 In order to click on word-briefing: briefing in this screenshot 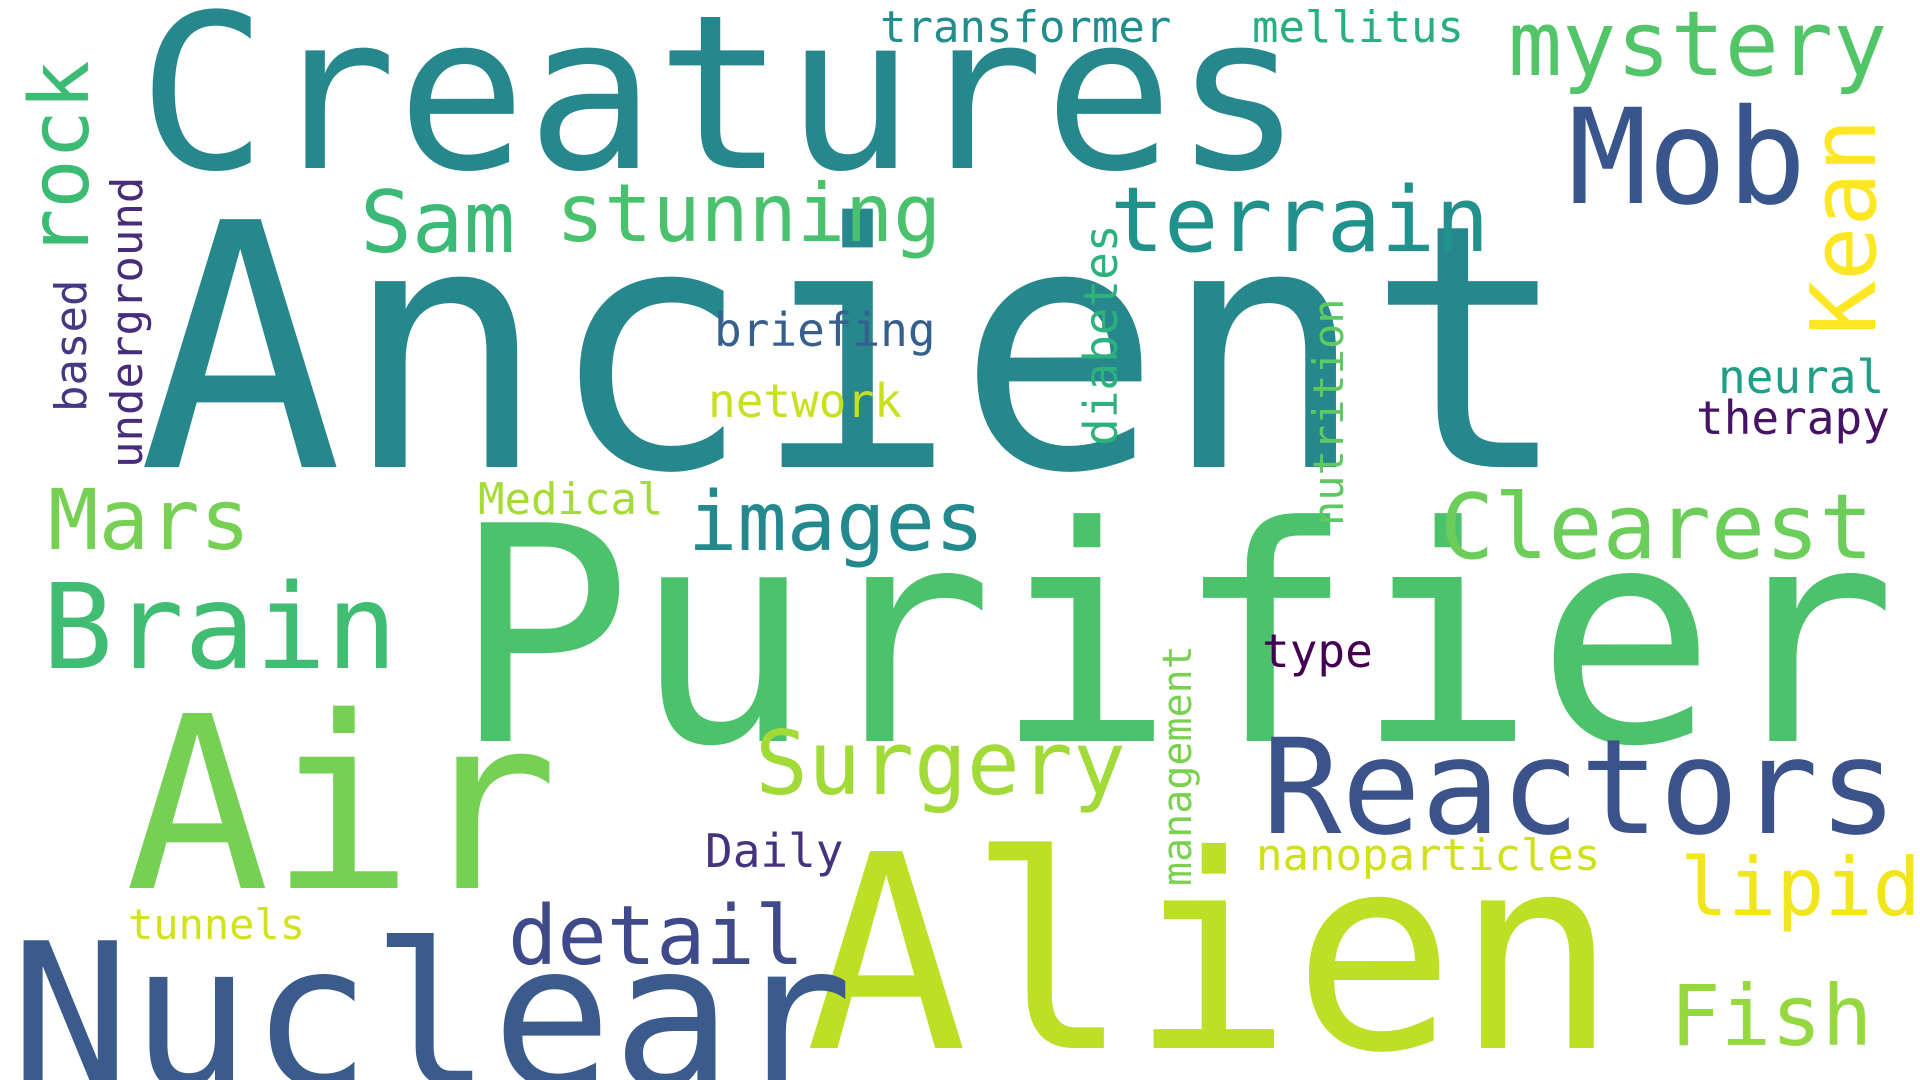, I will do `click(825, 330)`.